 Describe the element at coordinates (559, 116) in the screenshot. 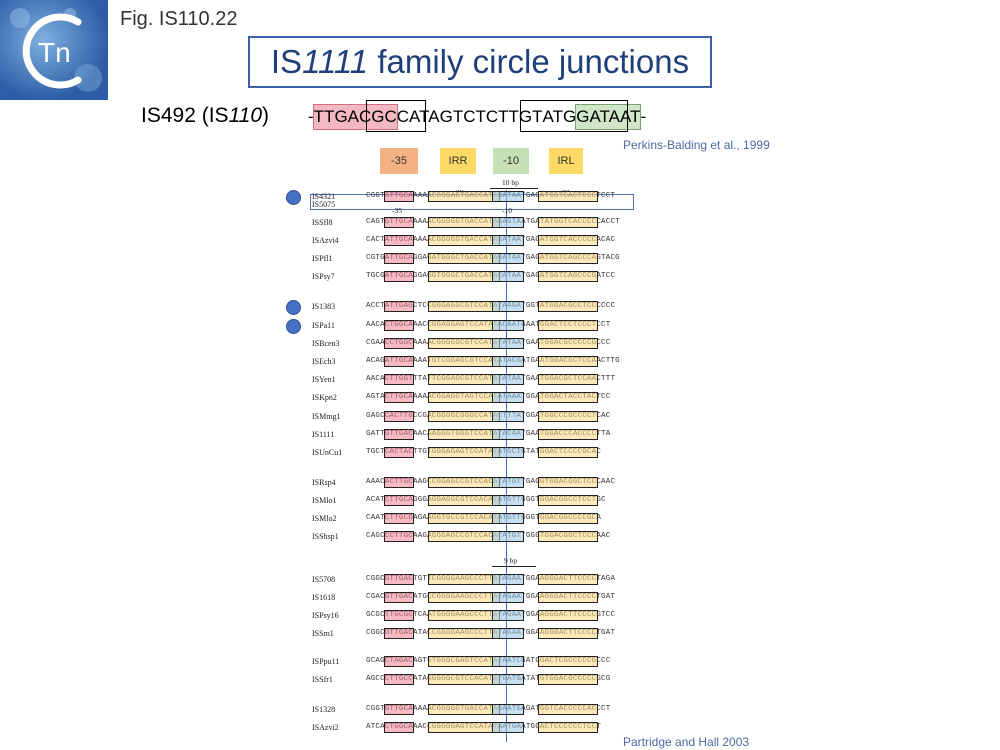

I see `seq-mid3: ATG` at that location.